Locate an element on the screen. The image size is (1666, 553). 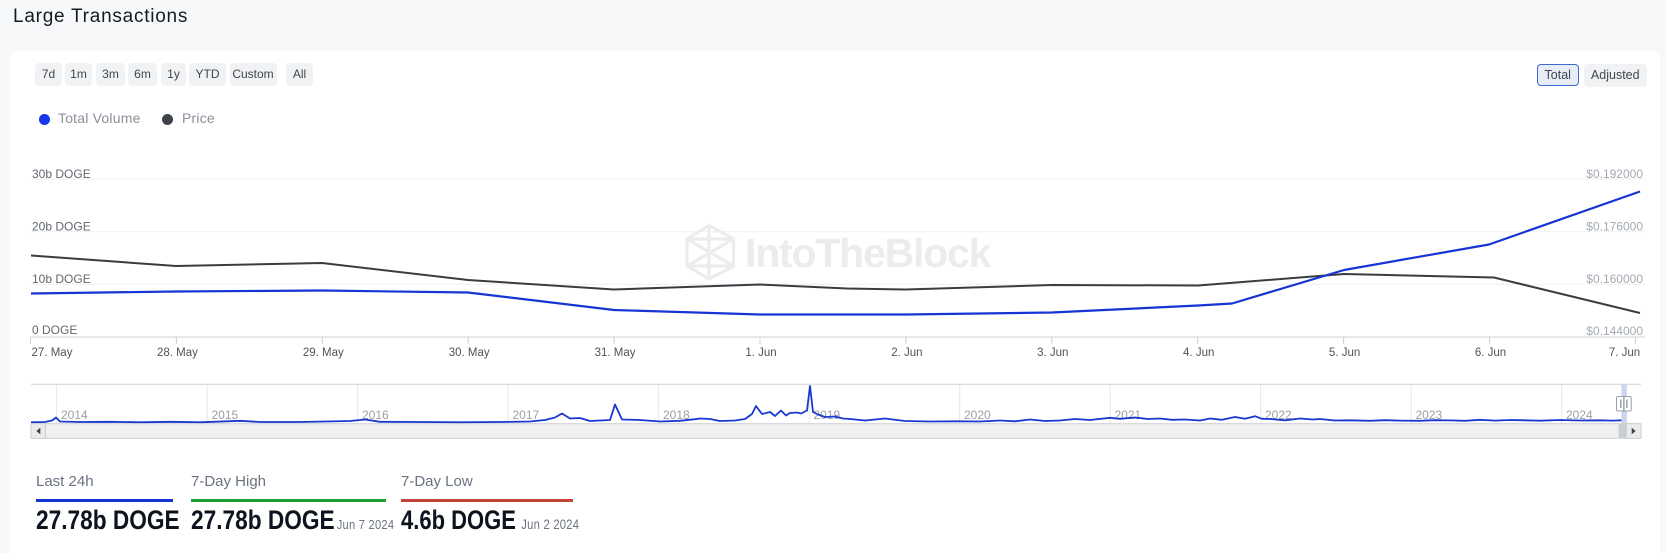
svg-text: 7. Jun is located at coordinates (1624, 353).